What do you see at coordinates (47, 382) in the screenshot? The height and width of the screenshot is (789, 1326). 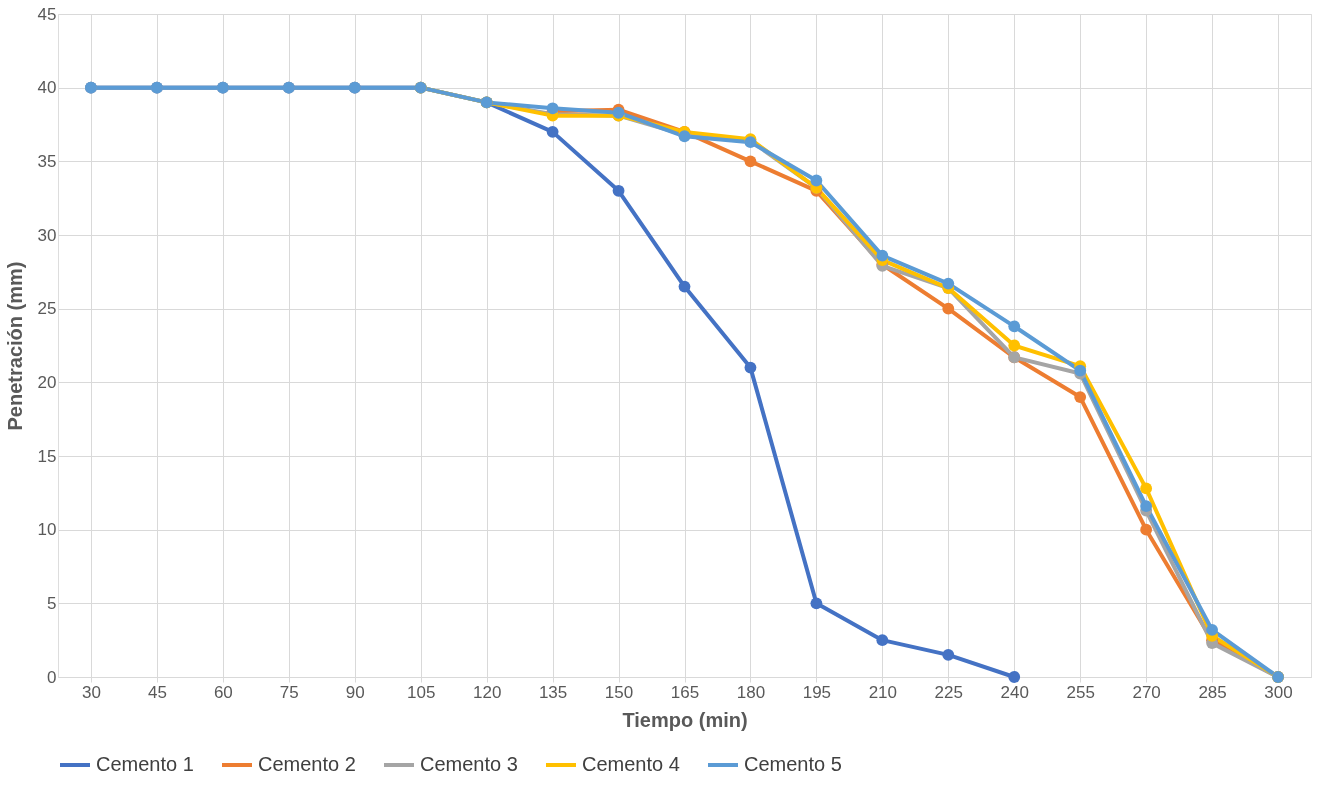 I see `y-tick-label: 20` at bounding box center [47, 382].